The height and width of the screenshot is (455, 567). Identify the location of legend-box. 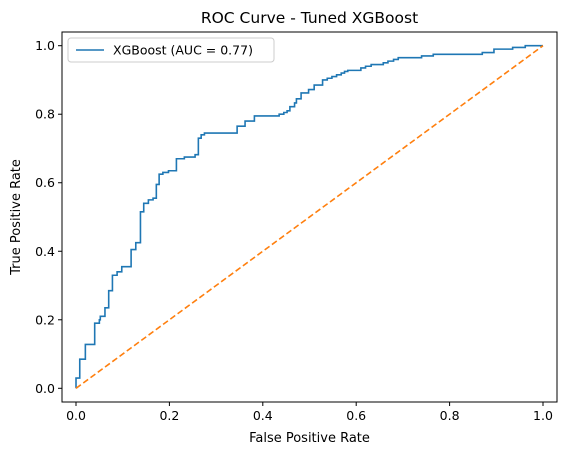
(171, 50).